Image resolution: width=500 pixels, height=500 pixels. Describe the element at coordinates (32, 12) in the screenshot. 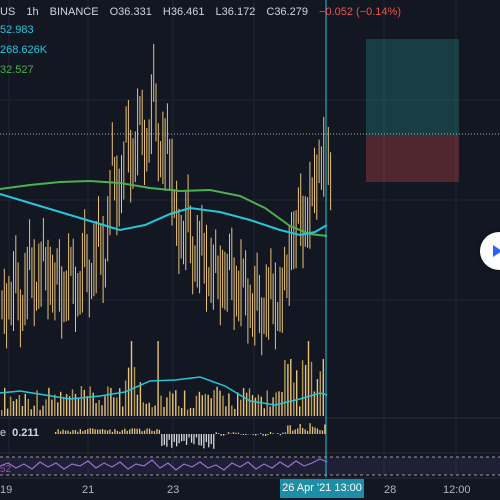

I see `interval-label: 1h` at that location.